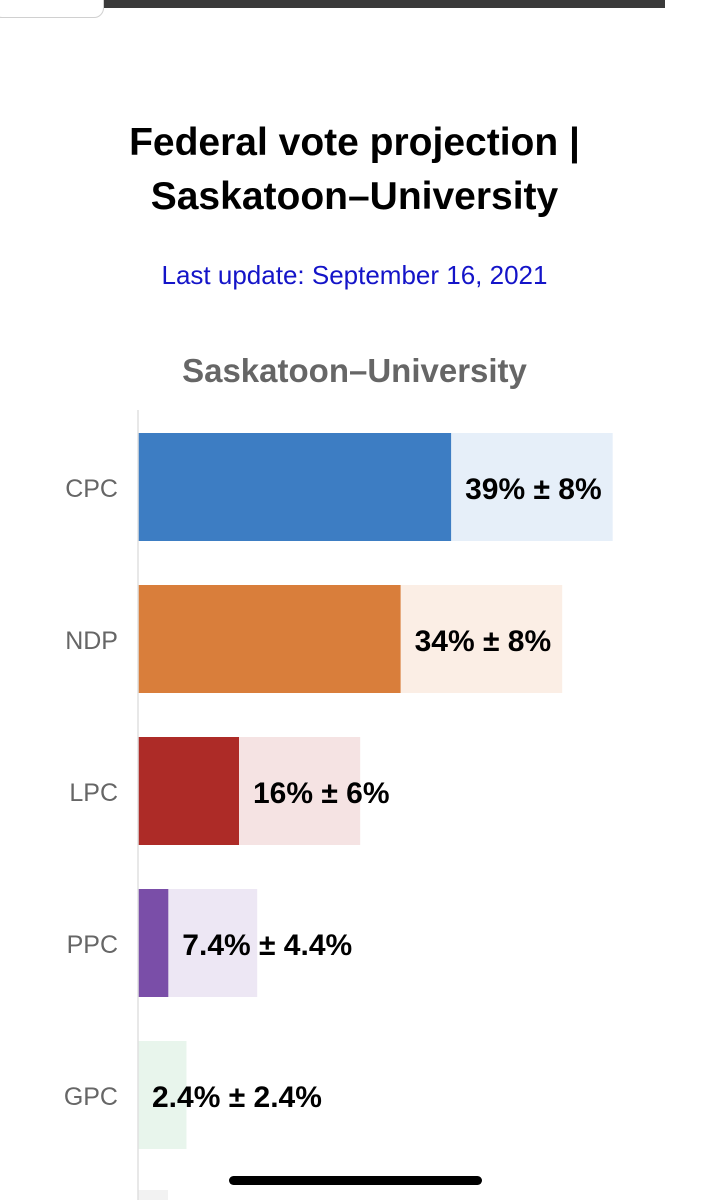 The height and width of the screenshot is (1200, 709). Describe the element at coordinates (354, 142) in the screenshot. I see `page-title-line-1: Federal vote projection |` at that location.